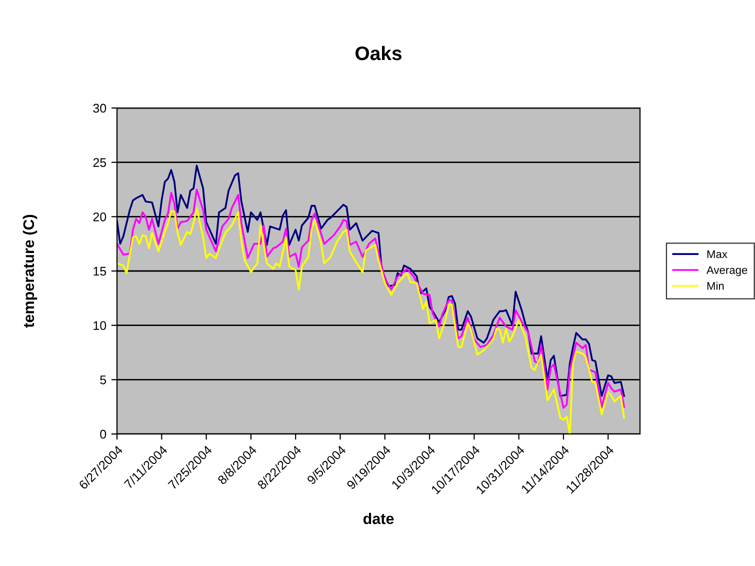 This screenshot has width=755, height=566. What do you see at coordinates (103, 434) in the screenshot?
I see `y-tick-label: 0` at bounding box center [103, 434].